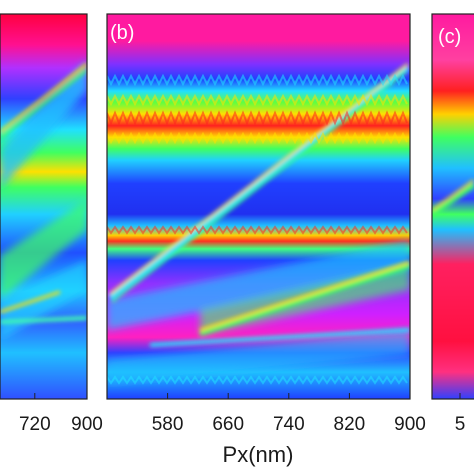  What do you see at coordinates (122, 33) in the screenshot?
I see `panel-b-label: (b)` at bounding box center [122, 33].